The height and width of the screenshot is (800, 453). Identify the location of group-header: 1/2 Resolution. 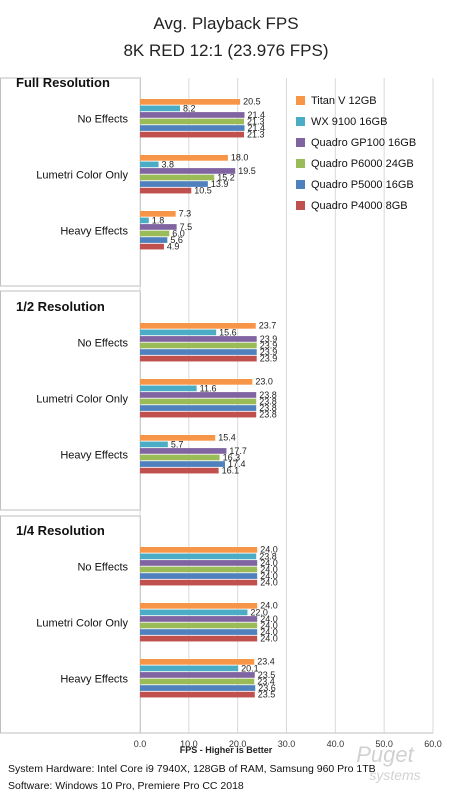
(60, 306).